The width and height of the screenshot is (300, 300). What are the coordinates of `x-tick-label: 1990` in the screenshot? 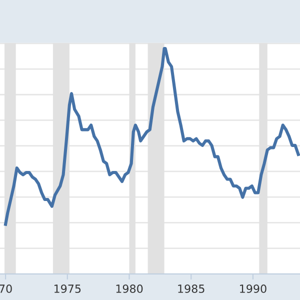 It's located at (253, 288).